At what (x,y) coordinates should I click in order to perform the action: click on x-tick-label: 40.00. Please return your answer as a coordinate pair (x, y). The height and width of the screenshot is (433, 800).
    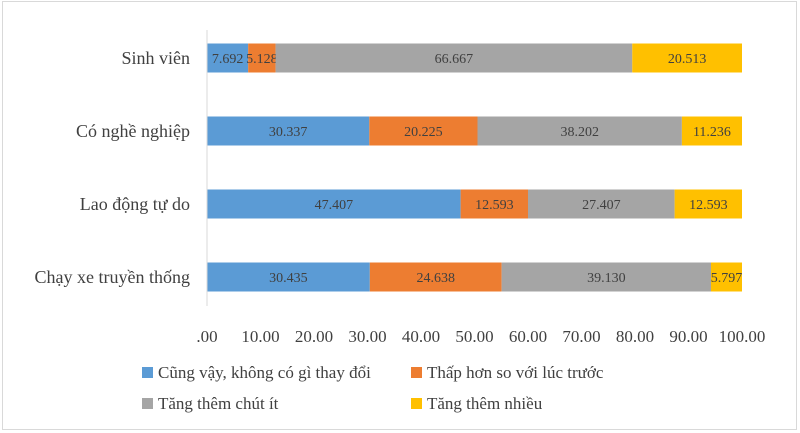
    Looking at the image, I should click on (421, 336).